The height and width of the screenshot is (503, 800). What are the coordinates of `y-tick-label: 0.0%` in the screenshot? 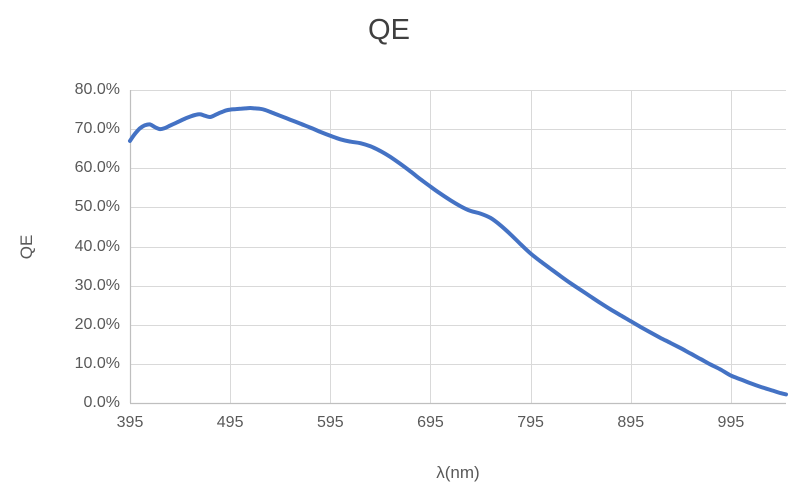 It's located at (101, 402).